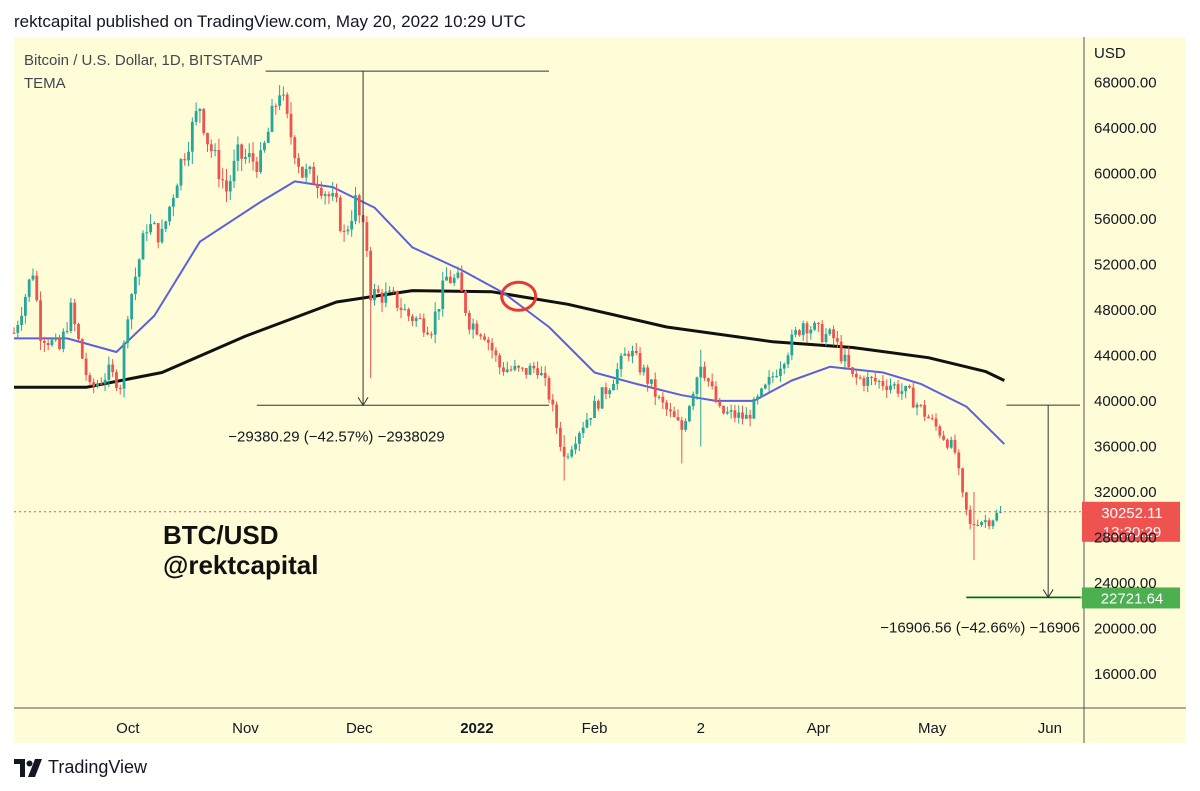 Image resolution: width=1200 pixels, height=791 pixels. I want to click on crossover-circle, so click(519, 296).